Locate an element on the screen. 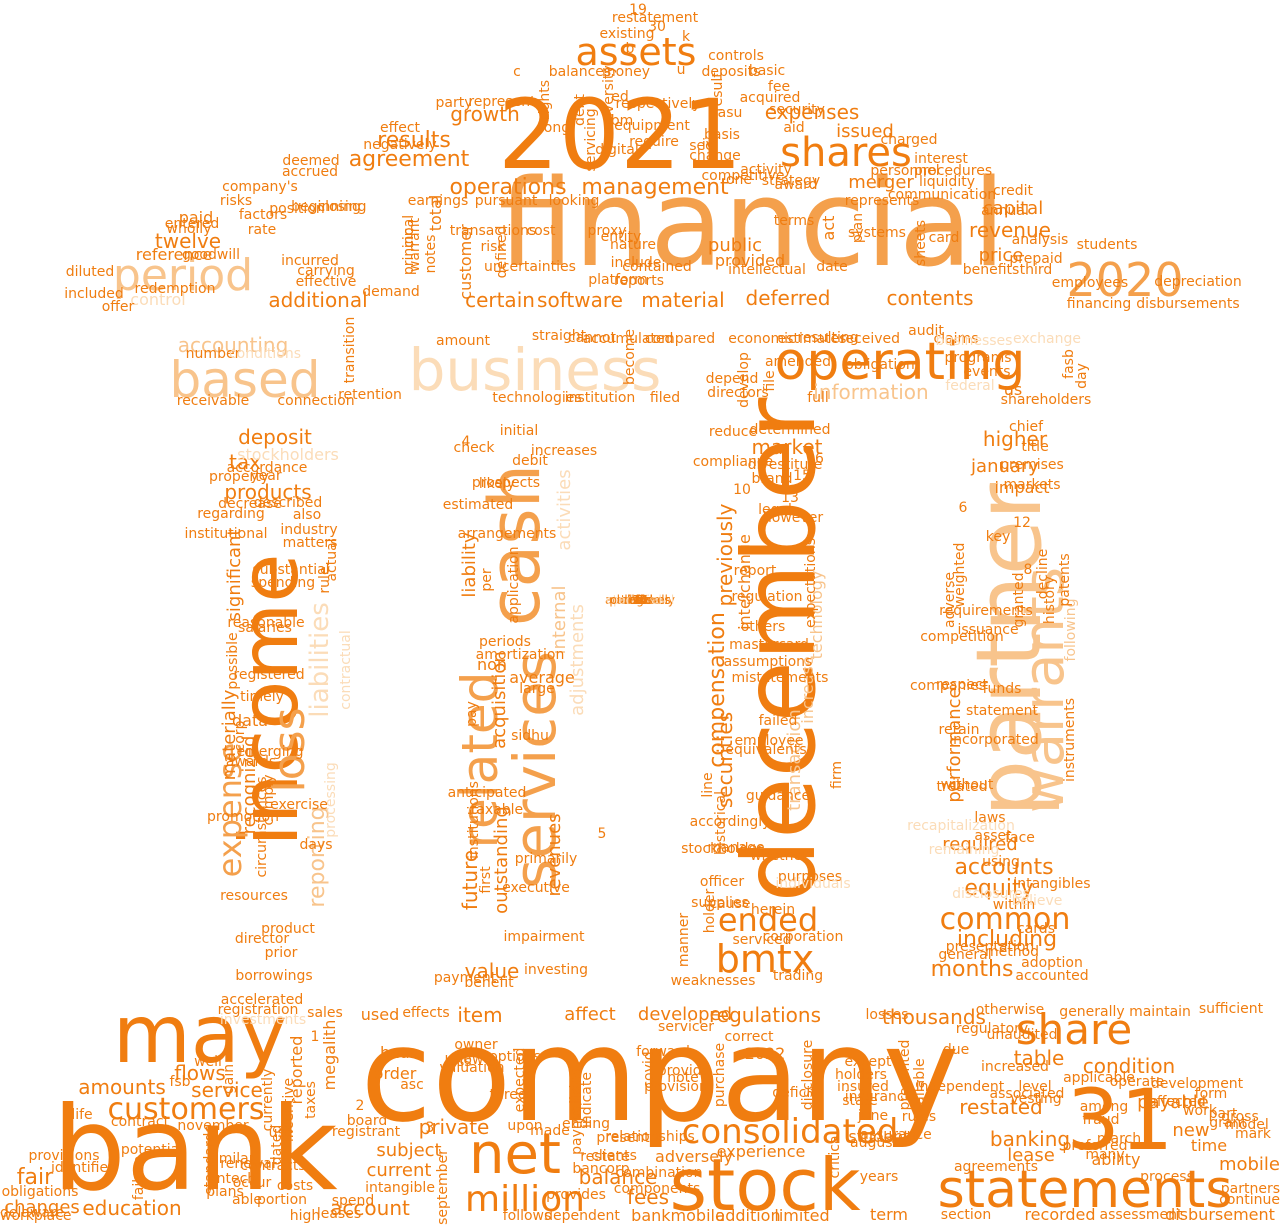 The height and width of the screenshot is (1225, 1280). cloud-word: accrual is located at coordinates (640, 600).